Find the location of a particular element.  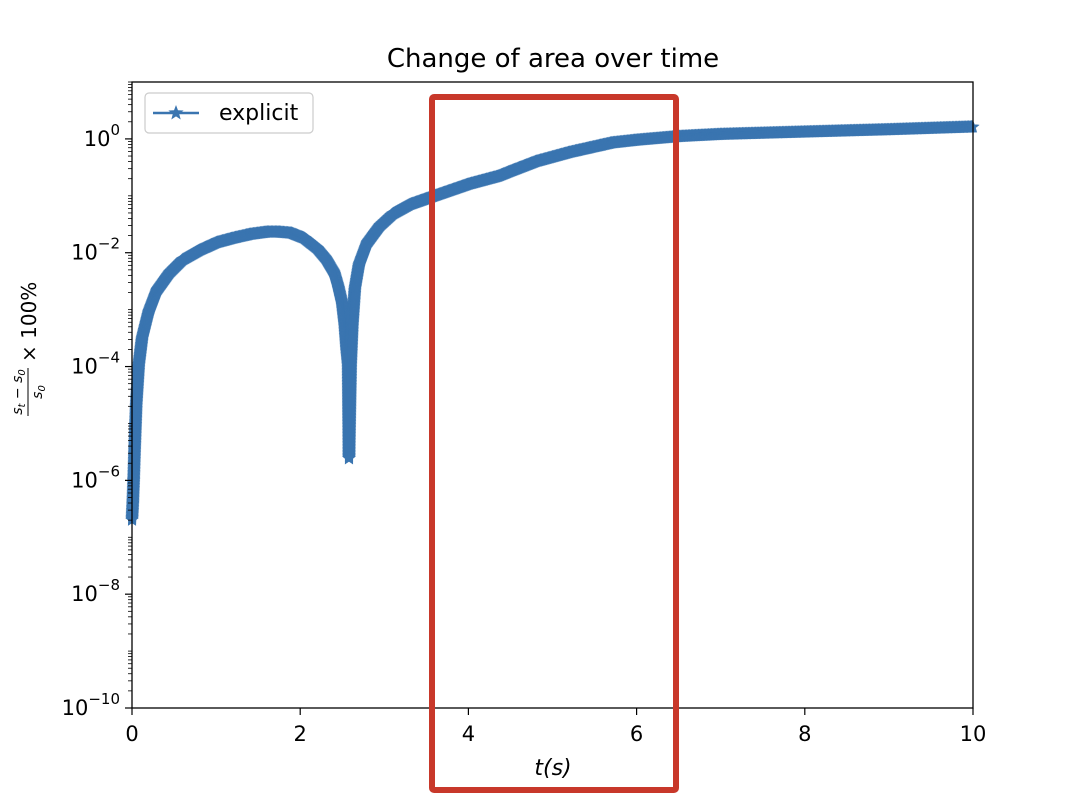

y-tick-label: 10⁻⁴ is located at coordinates (95, 364).